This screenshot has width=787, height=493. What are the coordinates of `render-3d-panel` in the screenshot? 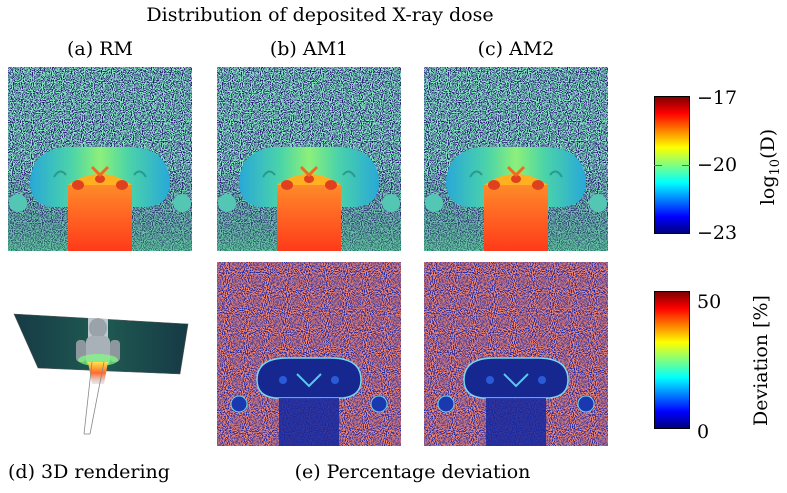 It's located at (100, 354).